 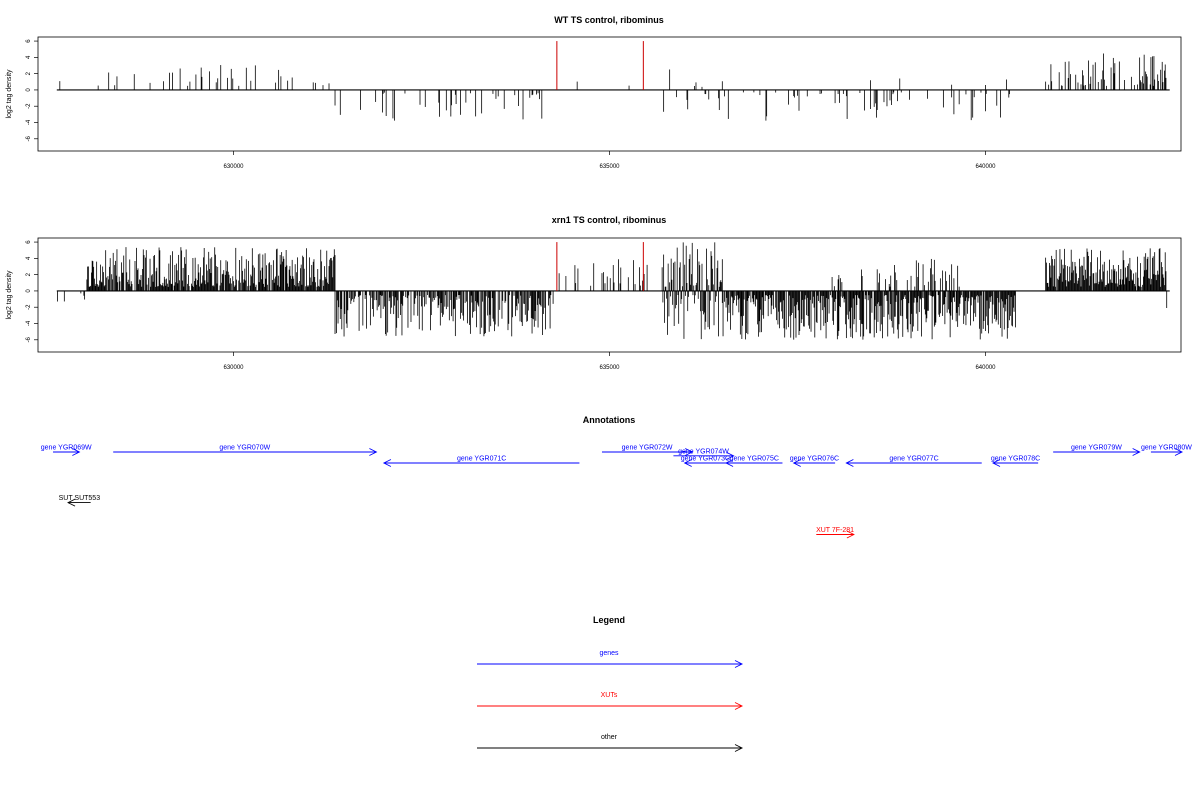 What do you see at coordinates (613, 81) in the screenshot?
I see `wt-bars` at bounding box center [613, 81].